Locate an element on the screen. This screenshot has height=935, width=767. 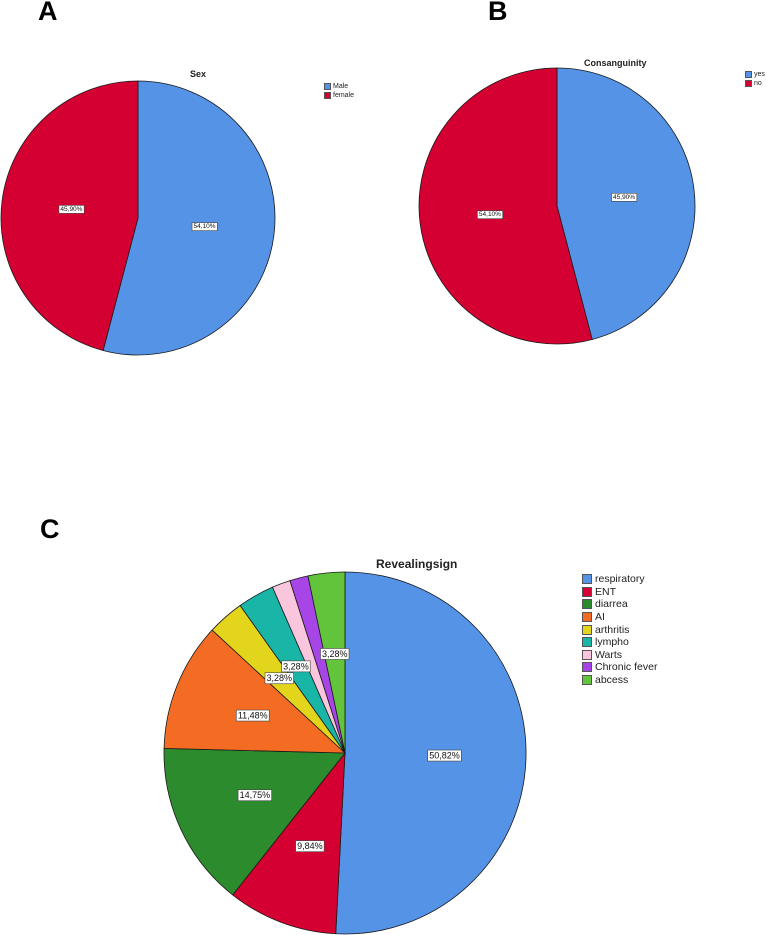
pie-data-label-arthritis: 3,28% is located at coordinates (279, 678).